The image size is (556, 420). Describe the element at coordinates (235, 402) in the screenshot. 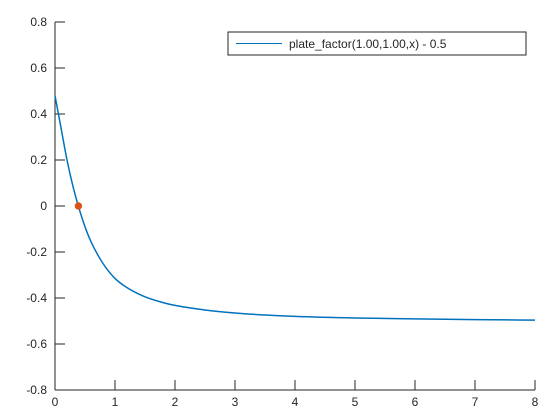

I see `x-tick-label: 3` at that location.